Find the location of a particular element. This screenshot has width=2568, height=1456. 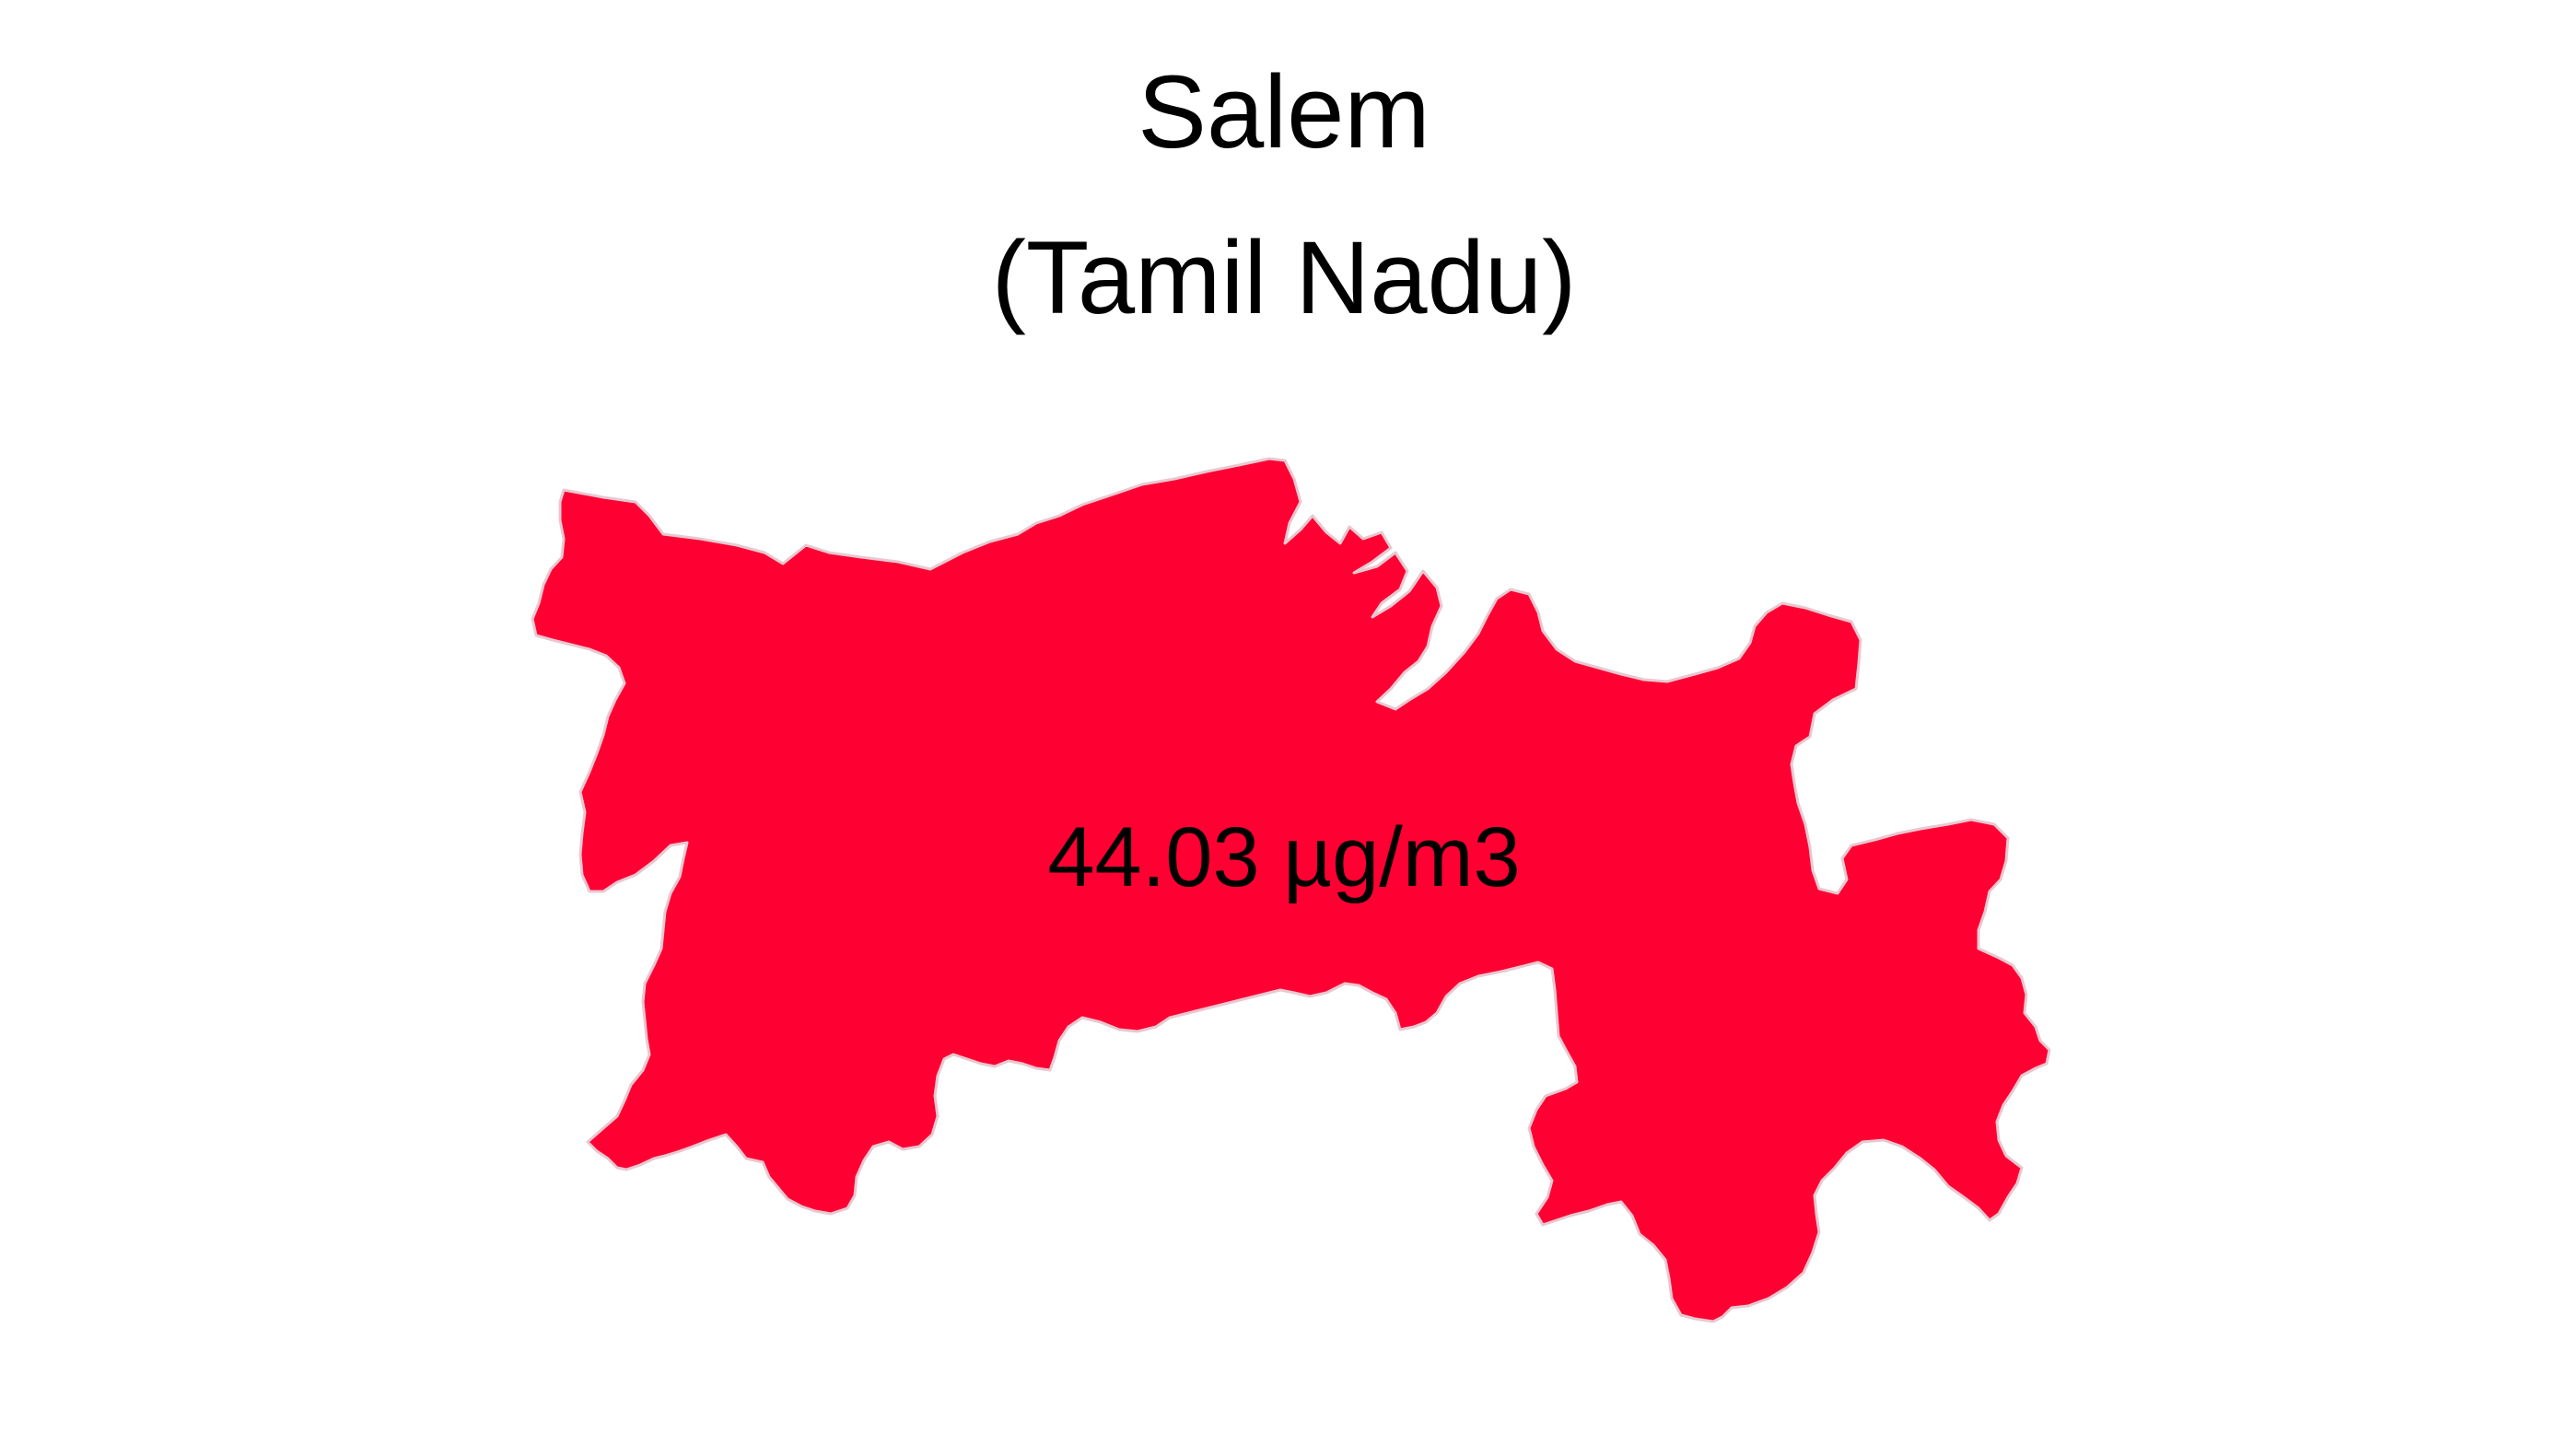

region-value-label: 44.03 µg/m3 is located at coordinates (1284, 857).